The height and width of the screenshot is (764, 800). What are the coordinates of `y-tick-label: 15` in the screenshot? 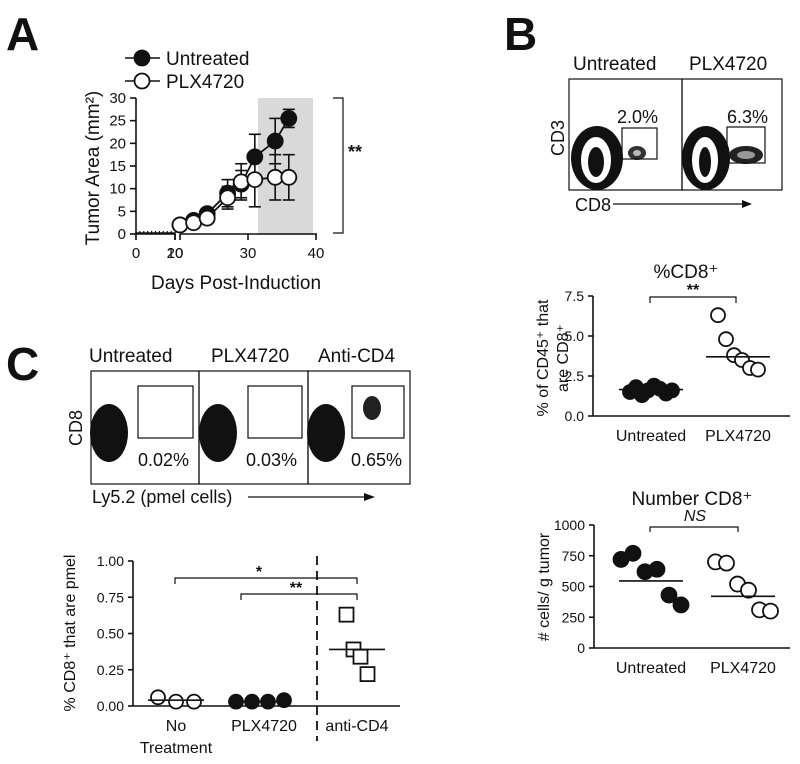 It's located at (117, 166).